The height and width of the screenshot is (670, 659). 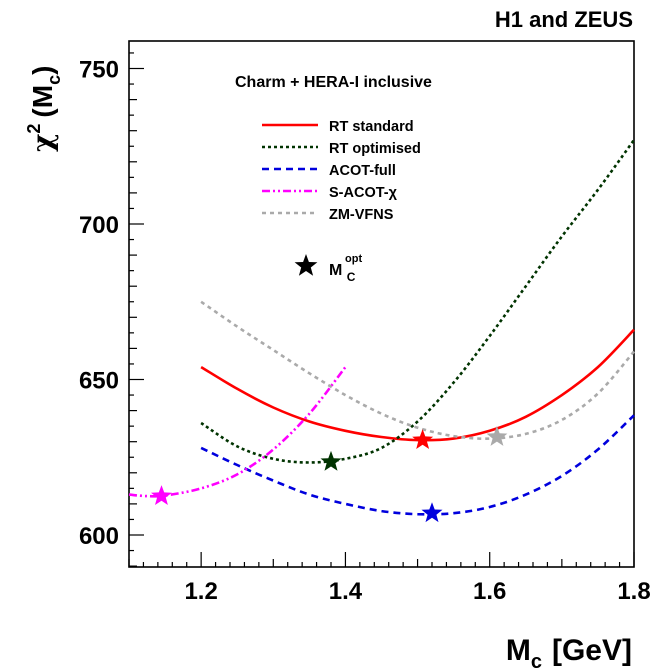 I want to click on y-axis-tick-labels: 600 650 700 750, so click(x=99, y=304).